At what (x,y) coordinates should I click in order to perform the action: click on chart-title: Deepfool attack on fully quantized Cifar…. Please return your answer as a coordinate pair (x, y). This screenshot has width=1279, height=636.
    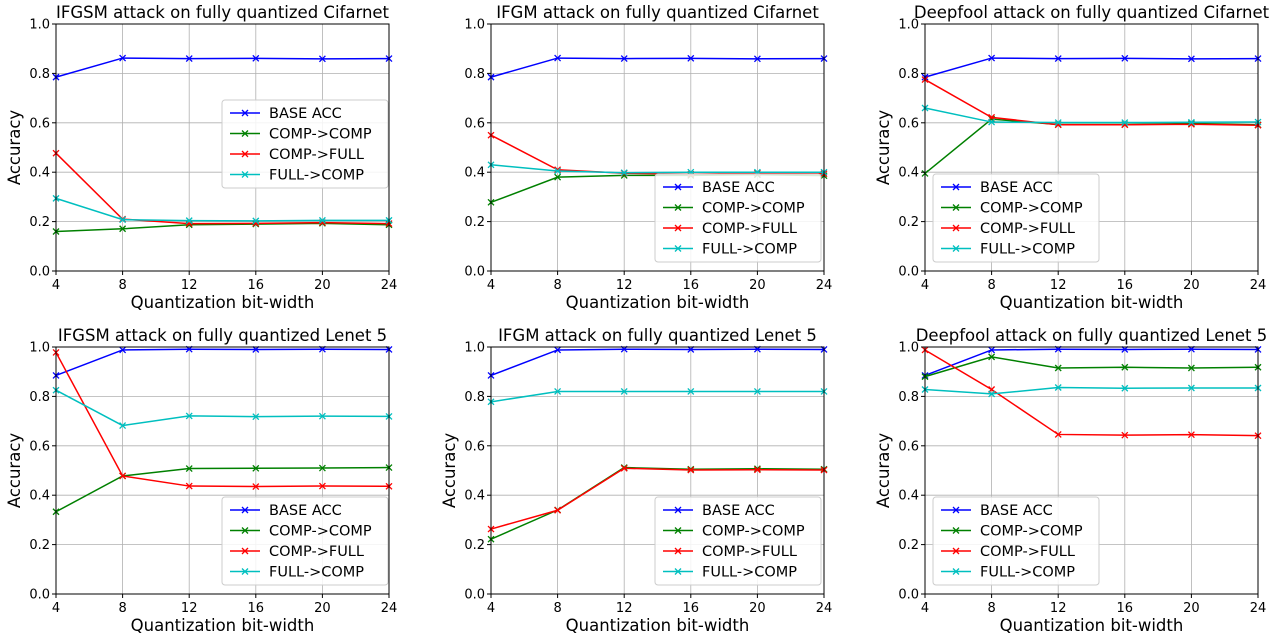
    Looking at the image, I should click on (1092, 12).